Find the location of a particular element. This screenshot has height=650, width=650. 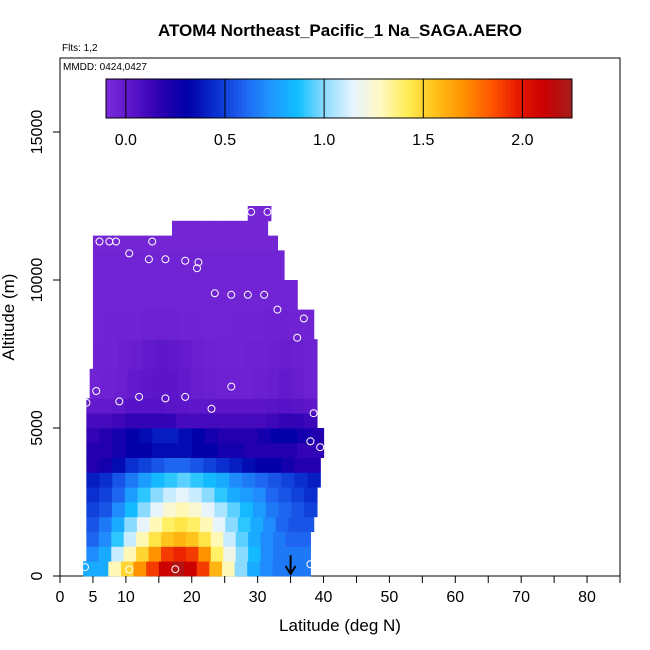

colorbar: 0.0 0.5 1.0 1.5 2.0 is located at coordinates (339, 113).